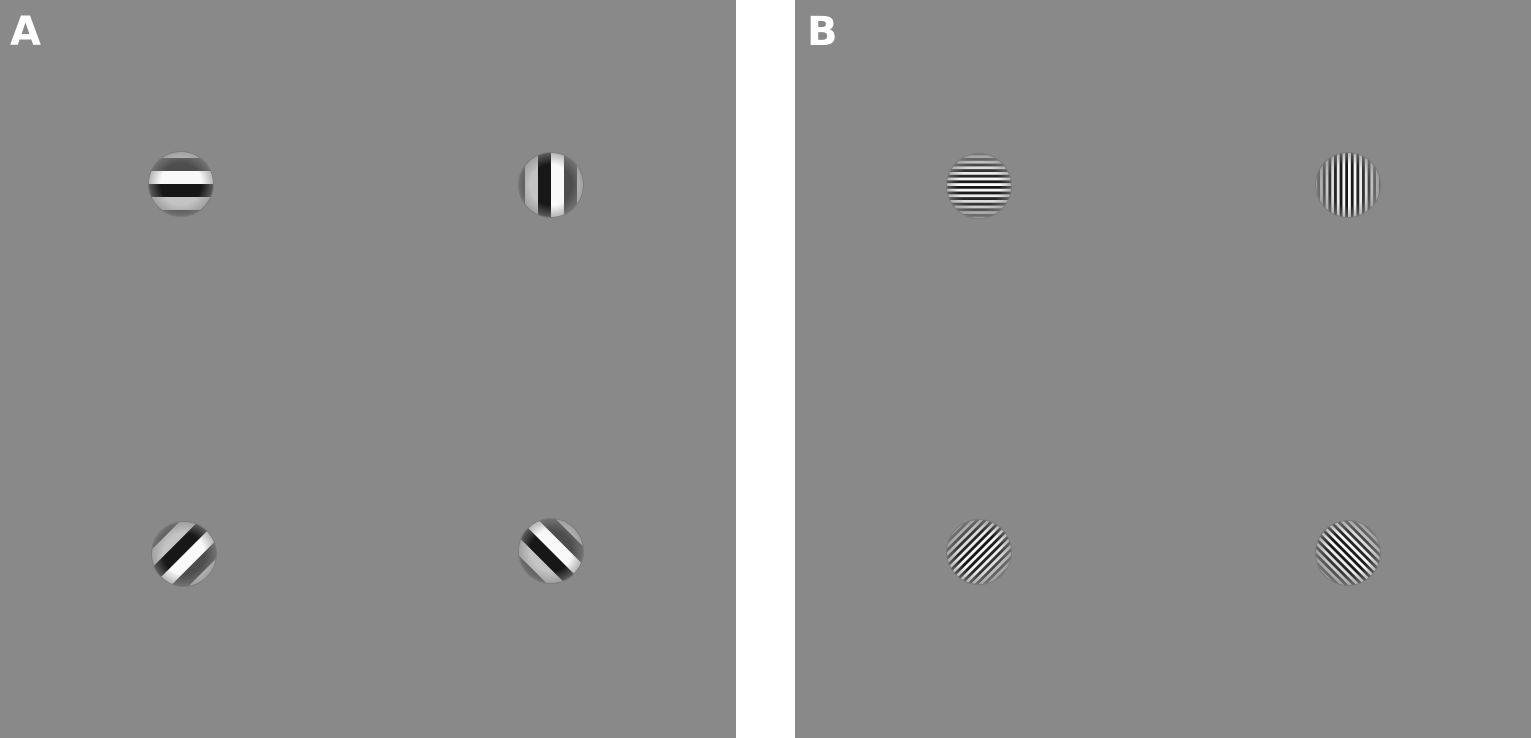 The height and width of the screenshot is (738, 1531). What do you see at coordinates (822, 32) in the screenshot?
I see `panel-label-b: B` at bounding box center [822, 32].